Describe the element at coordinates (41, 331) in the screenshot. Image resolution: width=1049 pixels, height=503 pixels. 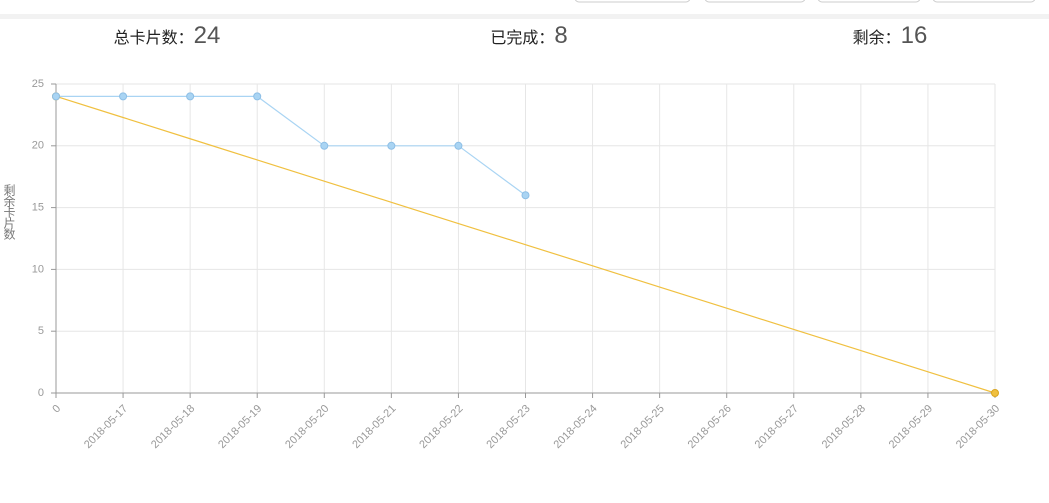
I see `y-tick-label: 5` at that location.